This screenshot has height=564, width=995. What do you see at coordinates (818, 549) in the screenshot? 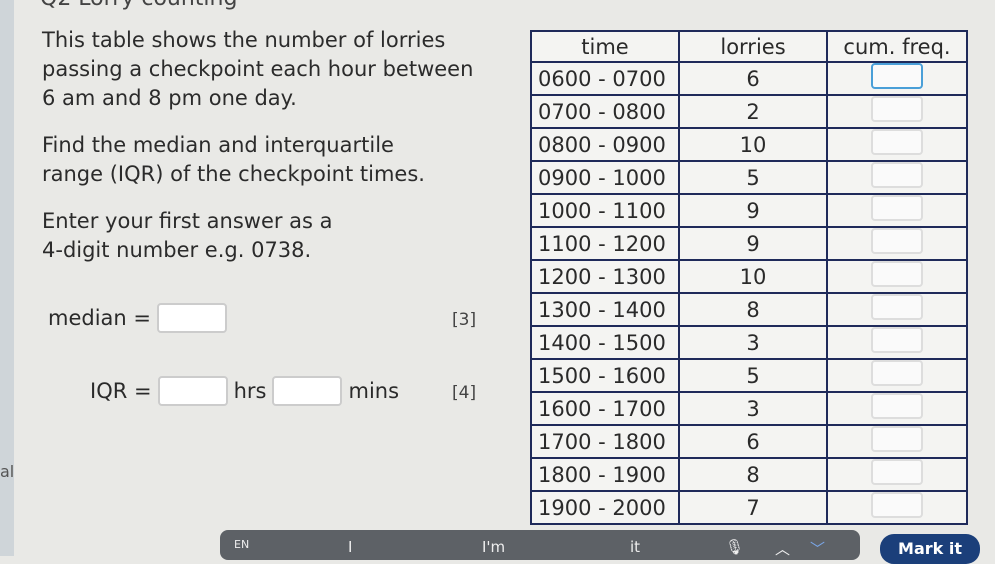
I see `chevron-down-icon: ﹀` at bounding box center [818, 549].